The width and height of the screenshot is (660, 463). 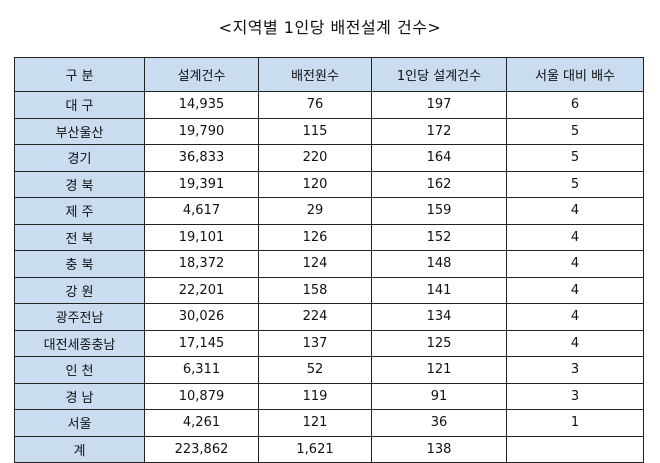 What do you see at coordinates (315, 105) in the screenshot?
I see `cell-staff-count: 76` at bounding box center [315, 105].